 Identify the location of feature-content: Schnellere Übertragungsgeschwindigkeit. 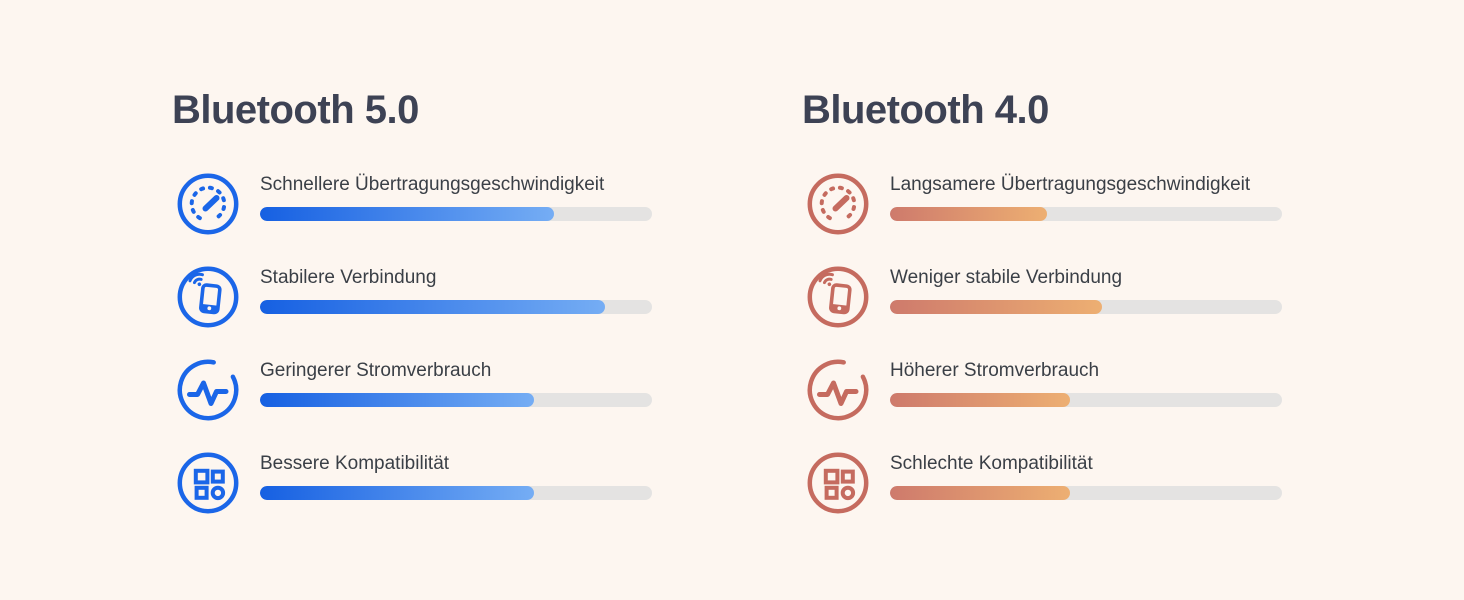
(456, 196).